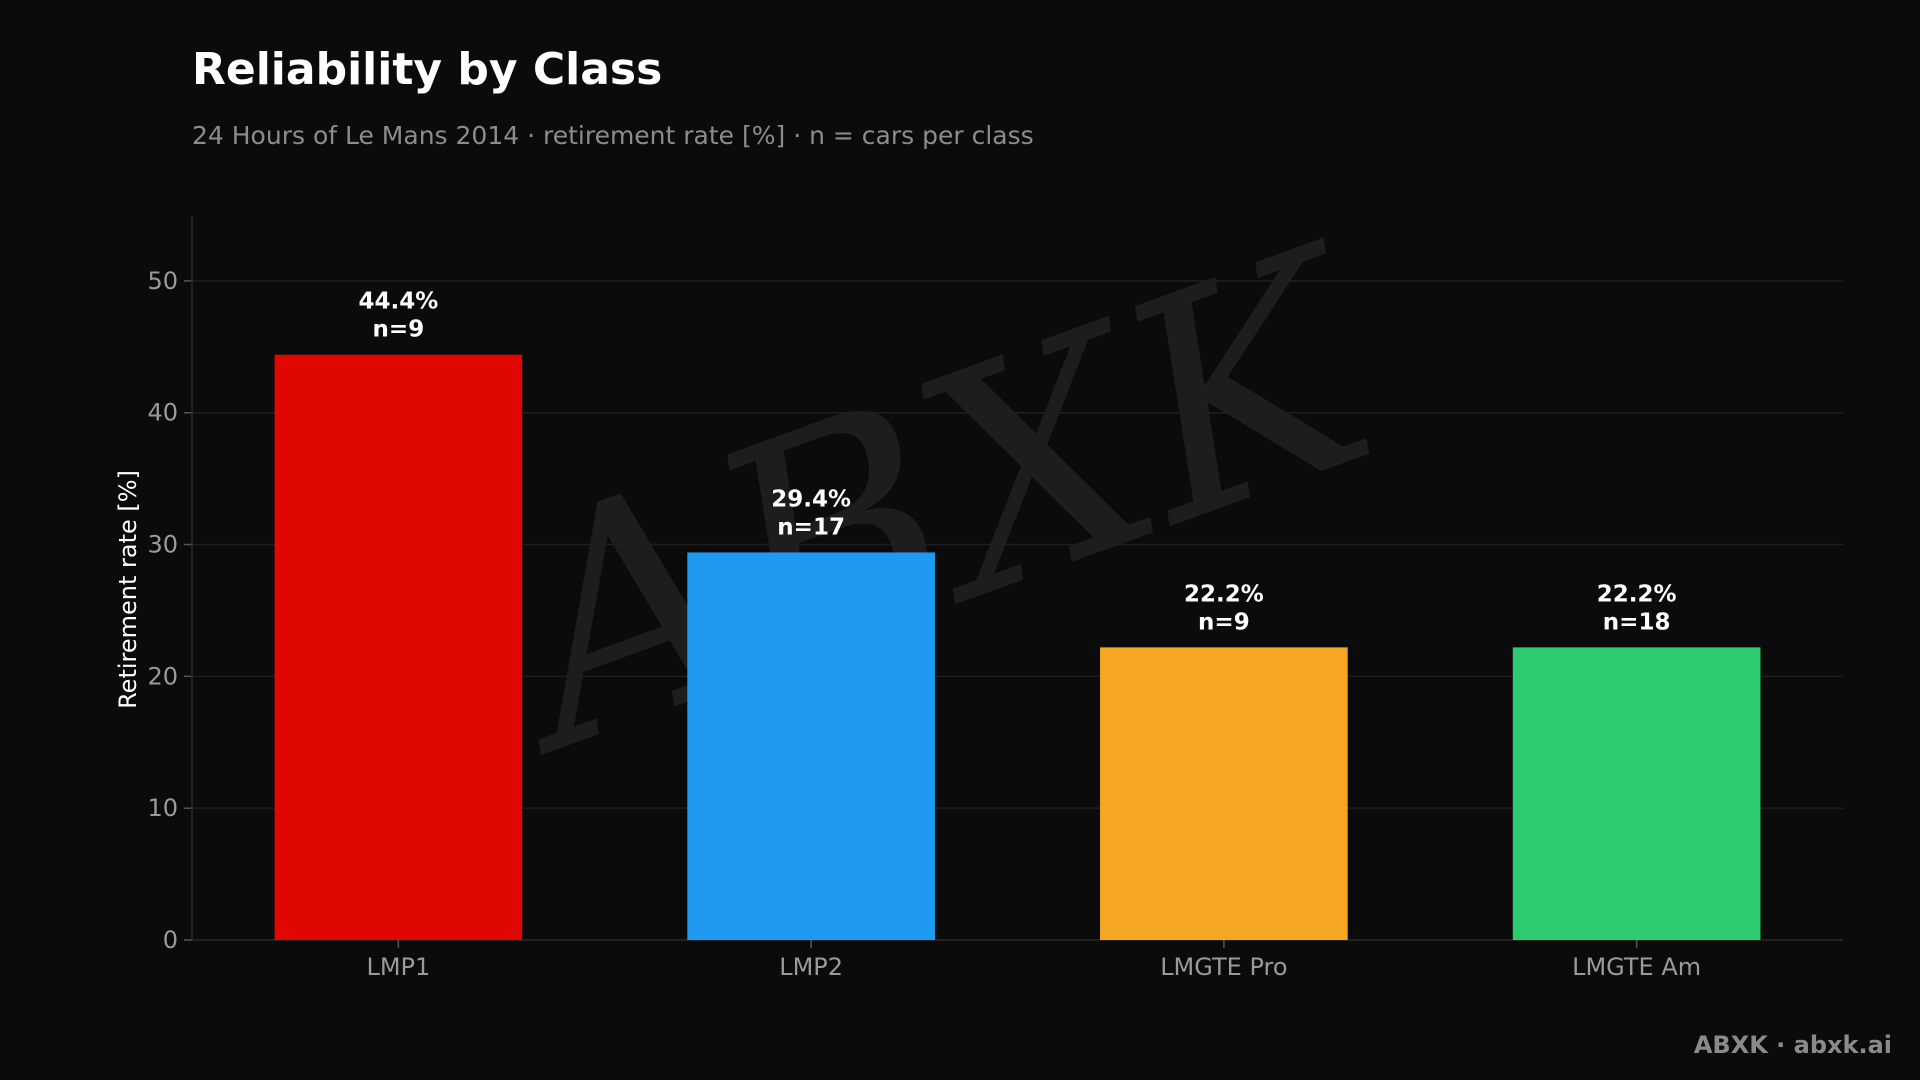  What do you see at coordinates (162, 808) in the screenshot?
I see `y-tick-label: 10` at bounding box center [162, 808].